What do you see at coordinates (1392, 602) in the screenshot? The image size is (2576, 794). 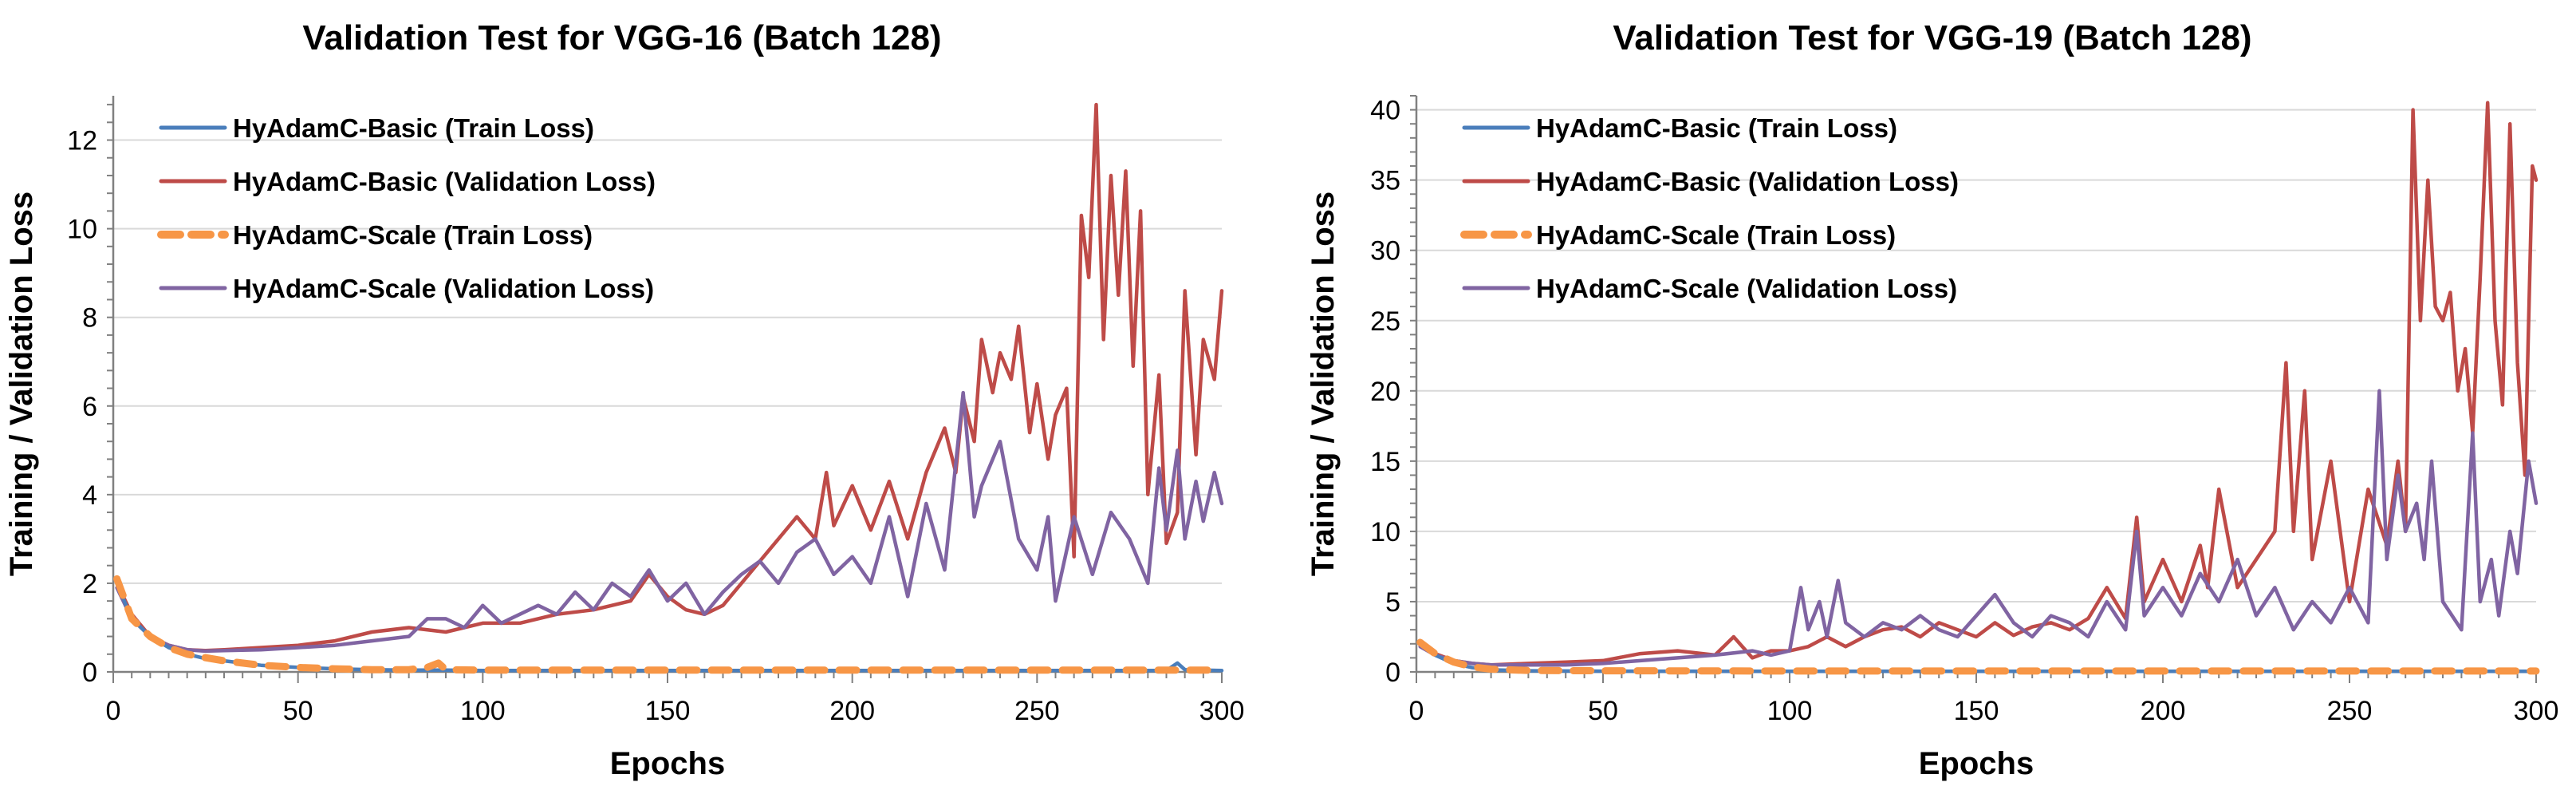 I see `y-tick-label: 5` at bounding box center [1392, 602].